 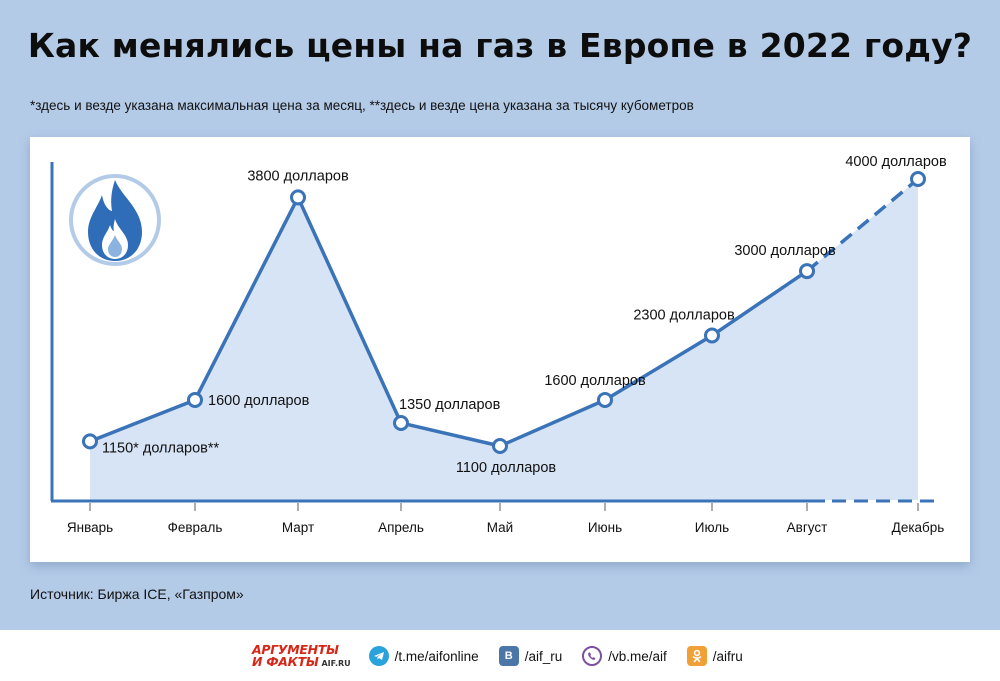 What do you see at coordinates (595, 381) in the screenshot?
I see `data-label-6: 1600 долларов` at bounding box center [595, 381].